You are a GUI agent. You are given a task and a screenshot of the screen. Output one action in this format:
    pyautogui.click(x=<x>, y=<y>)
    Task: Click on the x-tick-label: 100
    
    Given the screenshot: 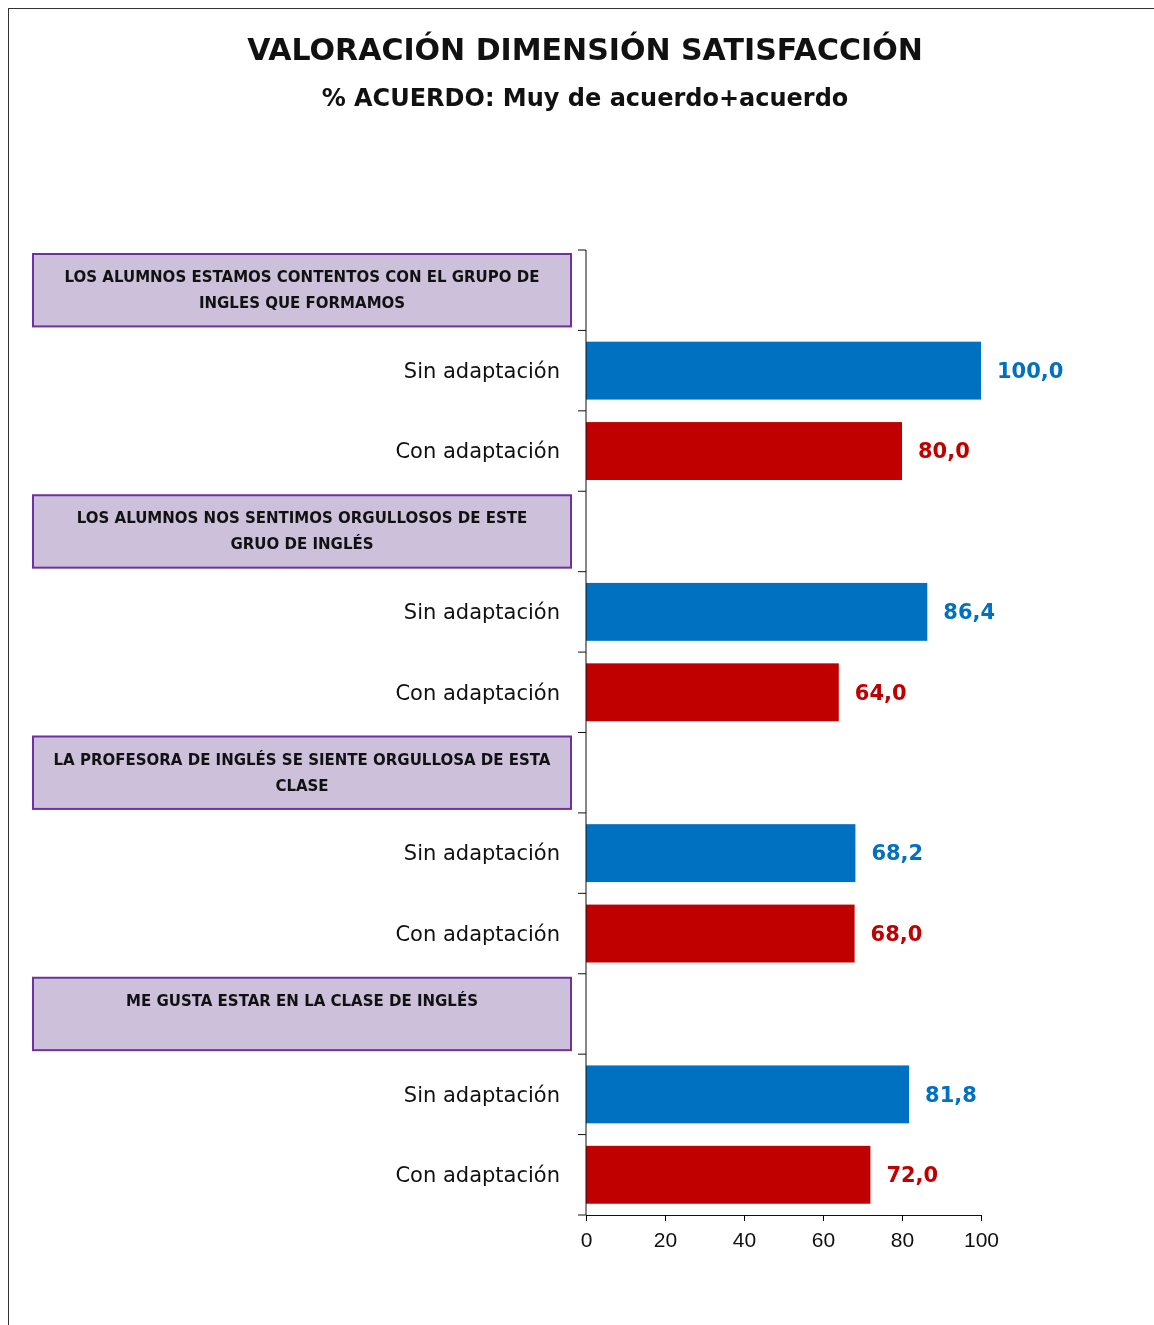 What is the action you would take?
    pyautogui.click(x=981, y=1240)
    